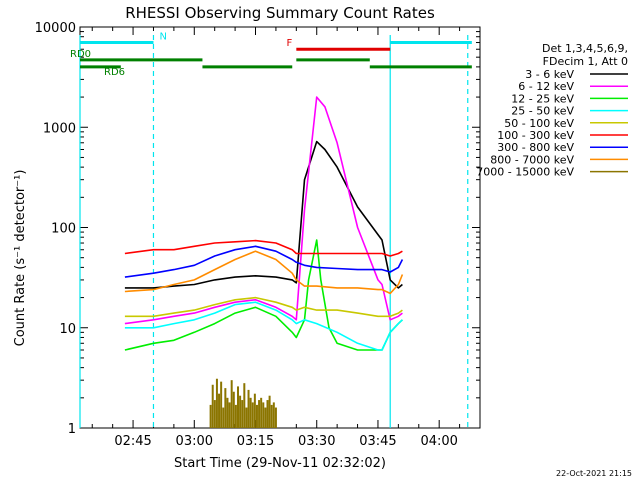  I want to click on legend-label-6-12-kev: 6 - 12 keV, so click(546, 86).